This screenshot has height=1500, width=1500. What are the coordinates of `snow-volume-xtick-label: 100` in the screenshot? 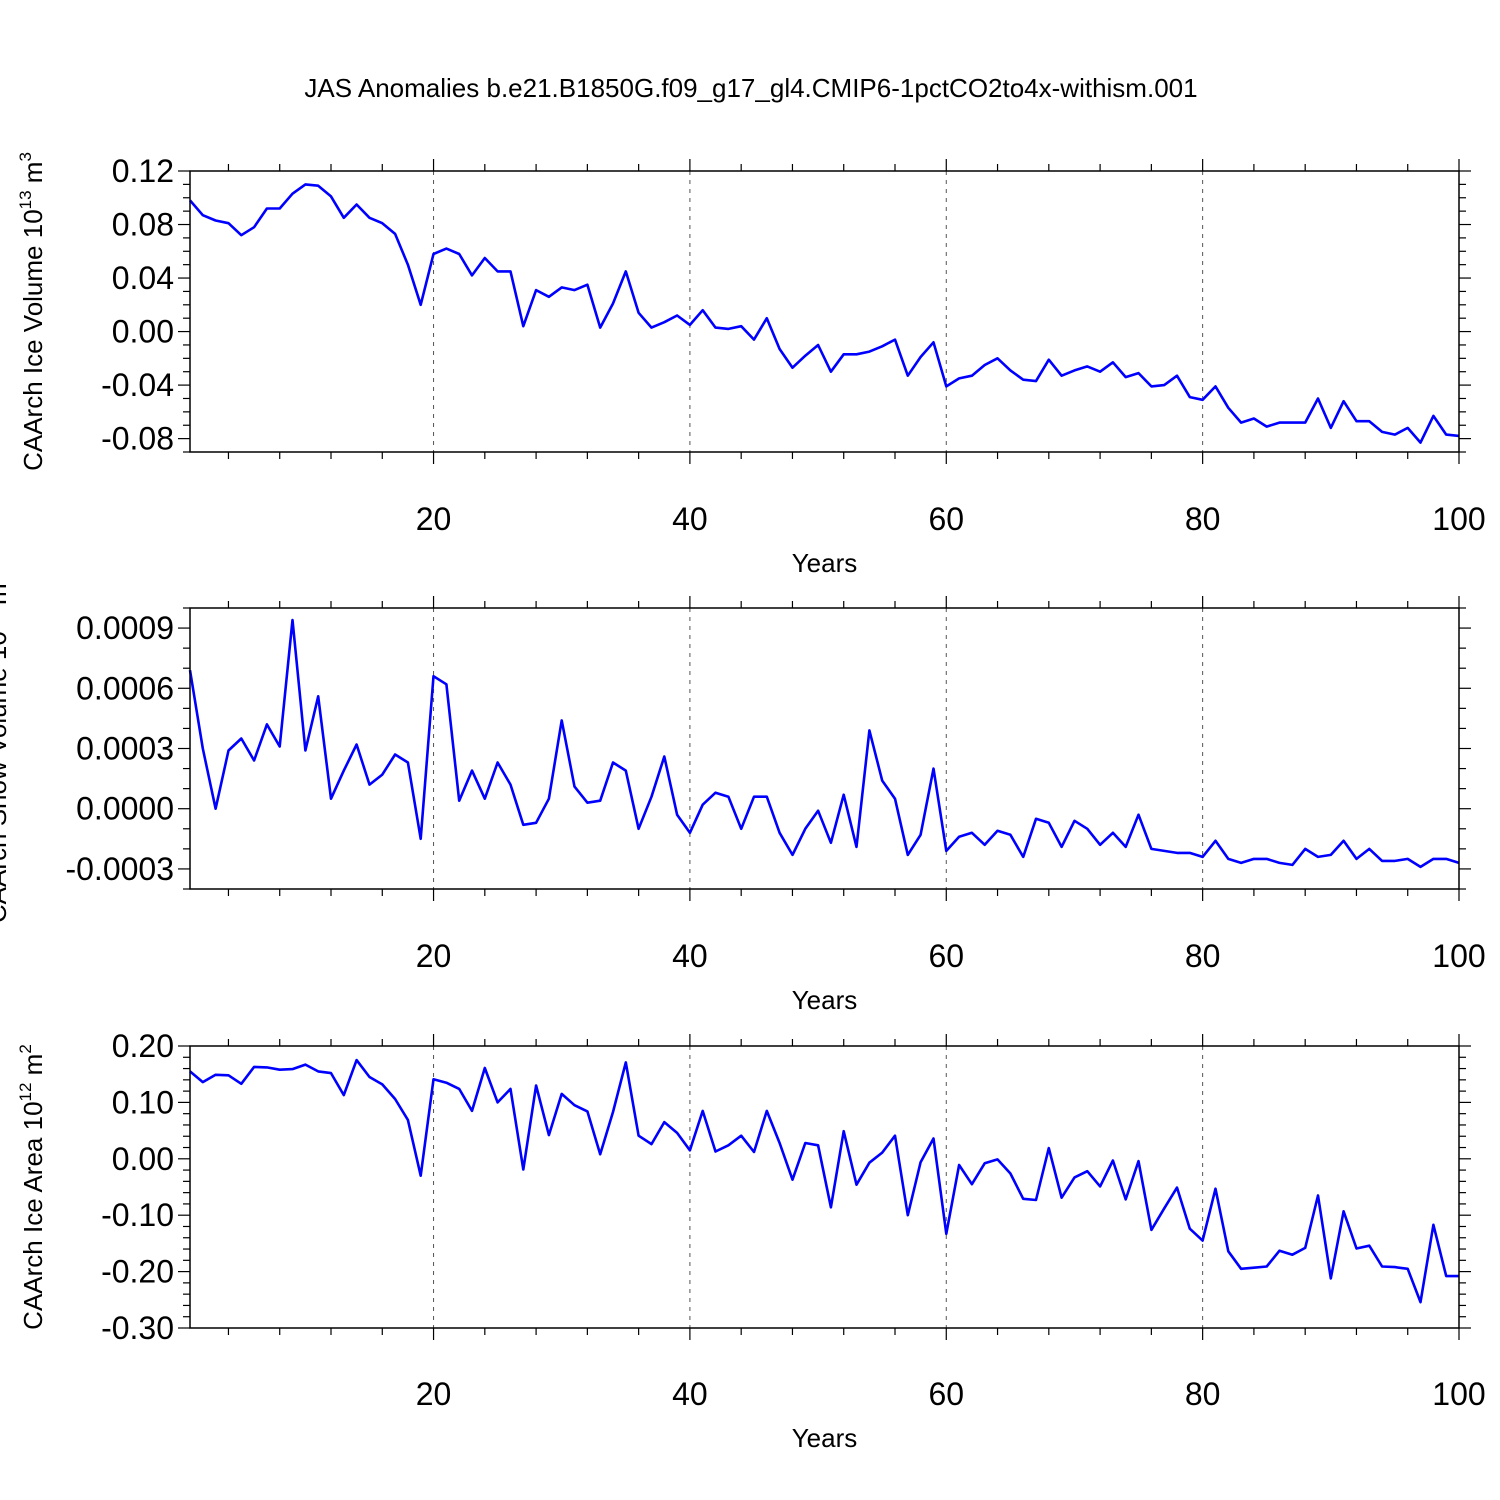 It's located at (1458, 956).